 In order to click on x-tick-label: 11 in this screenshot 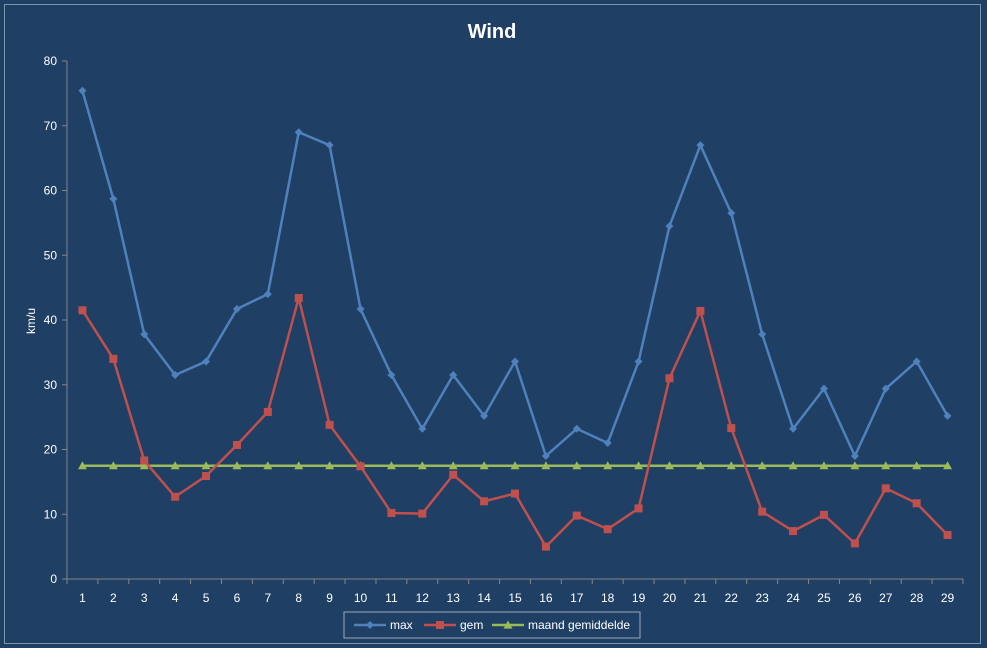, I will do `click(391, 598)`.